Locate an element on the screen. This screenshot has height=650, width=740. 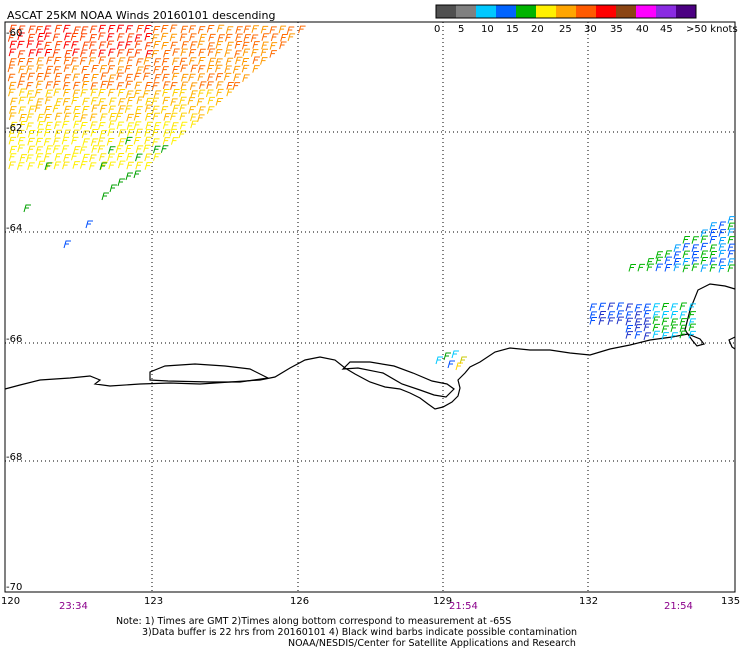
lon-label-126: 126 is located at coordinates (299, 601).